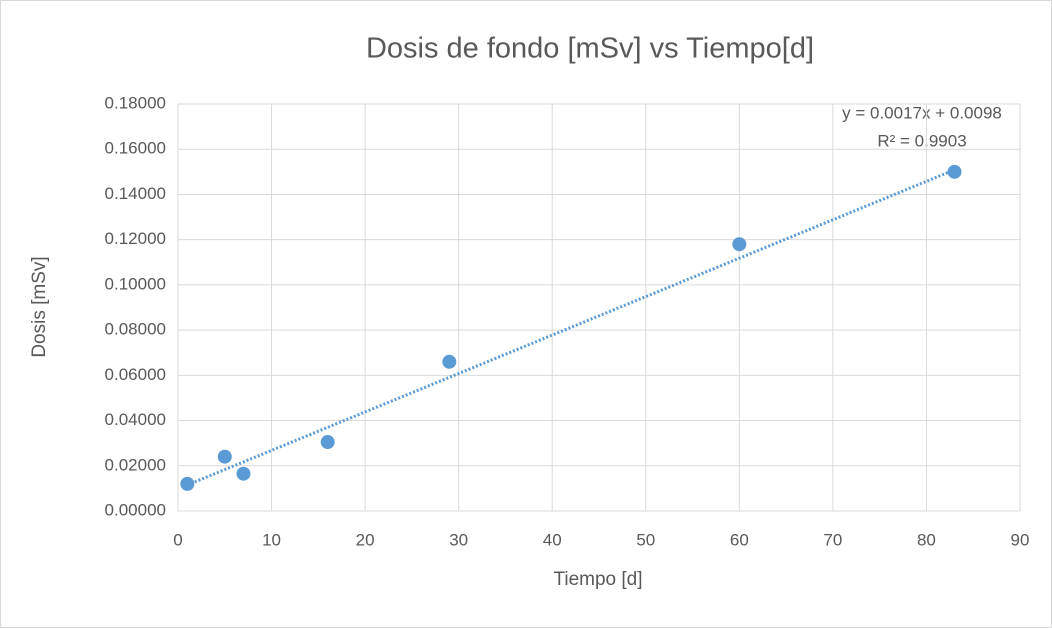 Image resolution: width=1052 pixels, height=628 pixels. What do you see at coordinates (39, 306) in the screenshot?
I see `y-axis-label: Dosis [mSv]` at bounding box center [39, 306].